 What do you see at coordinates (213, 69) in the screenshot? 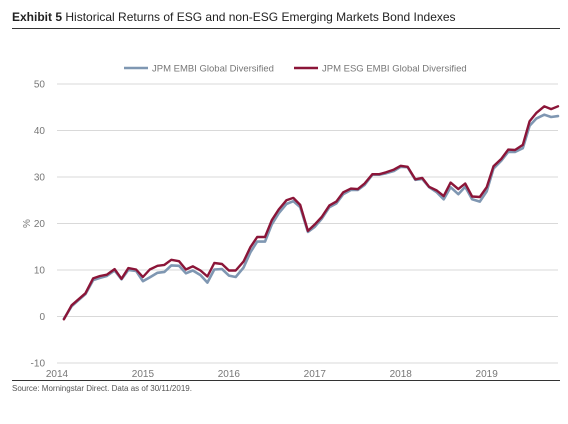
I see `legend-label-1: JPM EMBI Global Diversified` at bounding box center [213, 69].